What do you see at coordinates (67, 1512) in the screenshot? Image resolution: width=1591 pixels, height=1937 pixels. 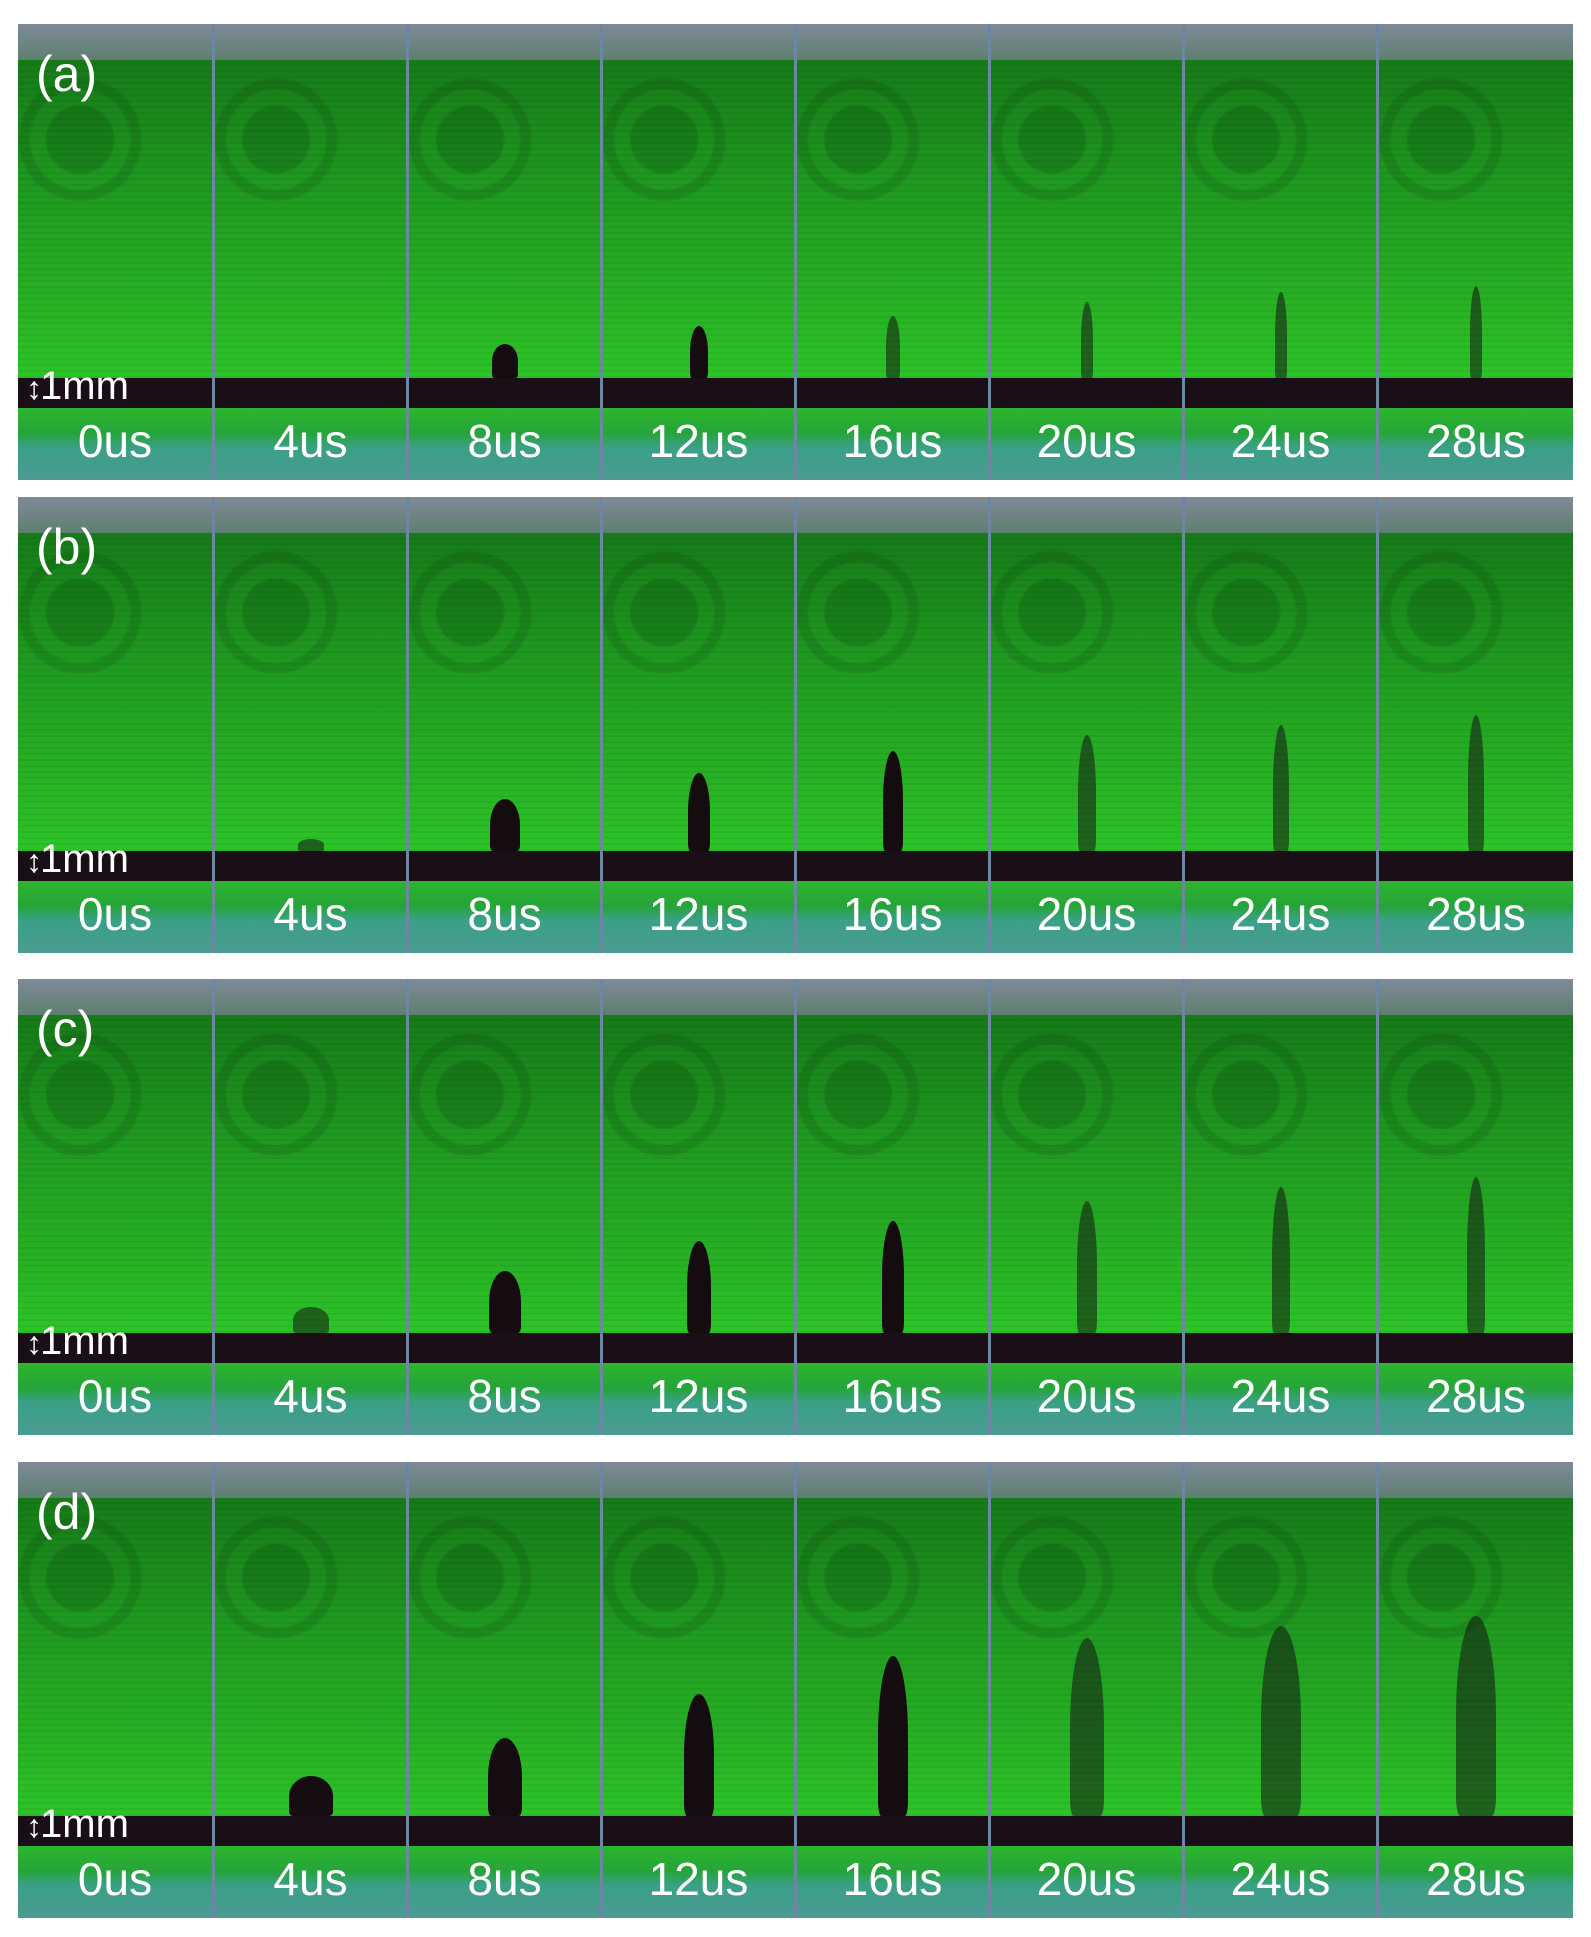 I see `panel-label: (d)` at bounding box center [67, 1512].